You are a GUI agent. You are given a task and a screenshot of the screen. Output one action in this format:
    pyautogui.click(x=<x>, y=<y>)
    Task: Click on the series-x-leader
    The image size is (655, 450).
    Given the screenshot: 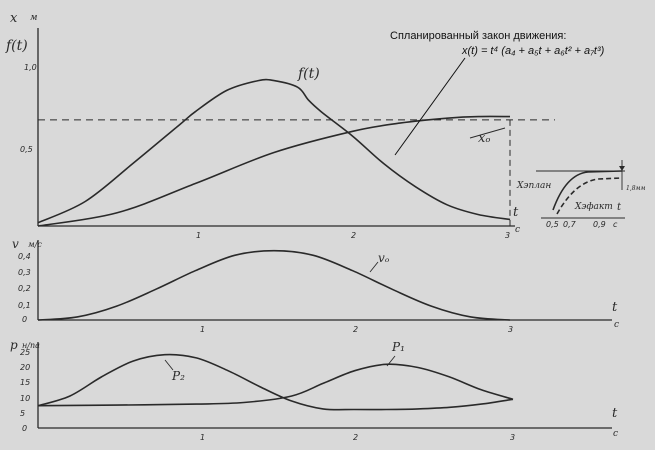 What is the action you would take?
    pyautogui.click(x=487, y=133)
    